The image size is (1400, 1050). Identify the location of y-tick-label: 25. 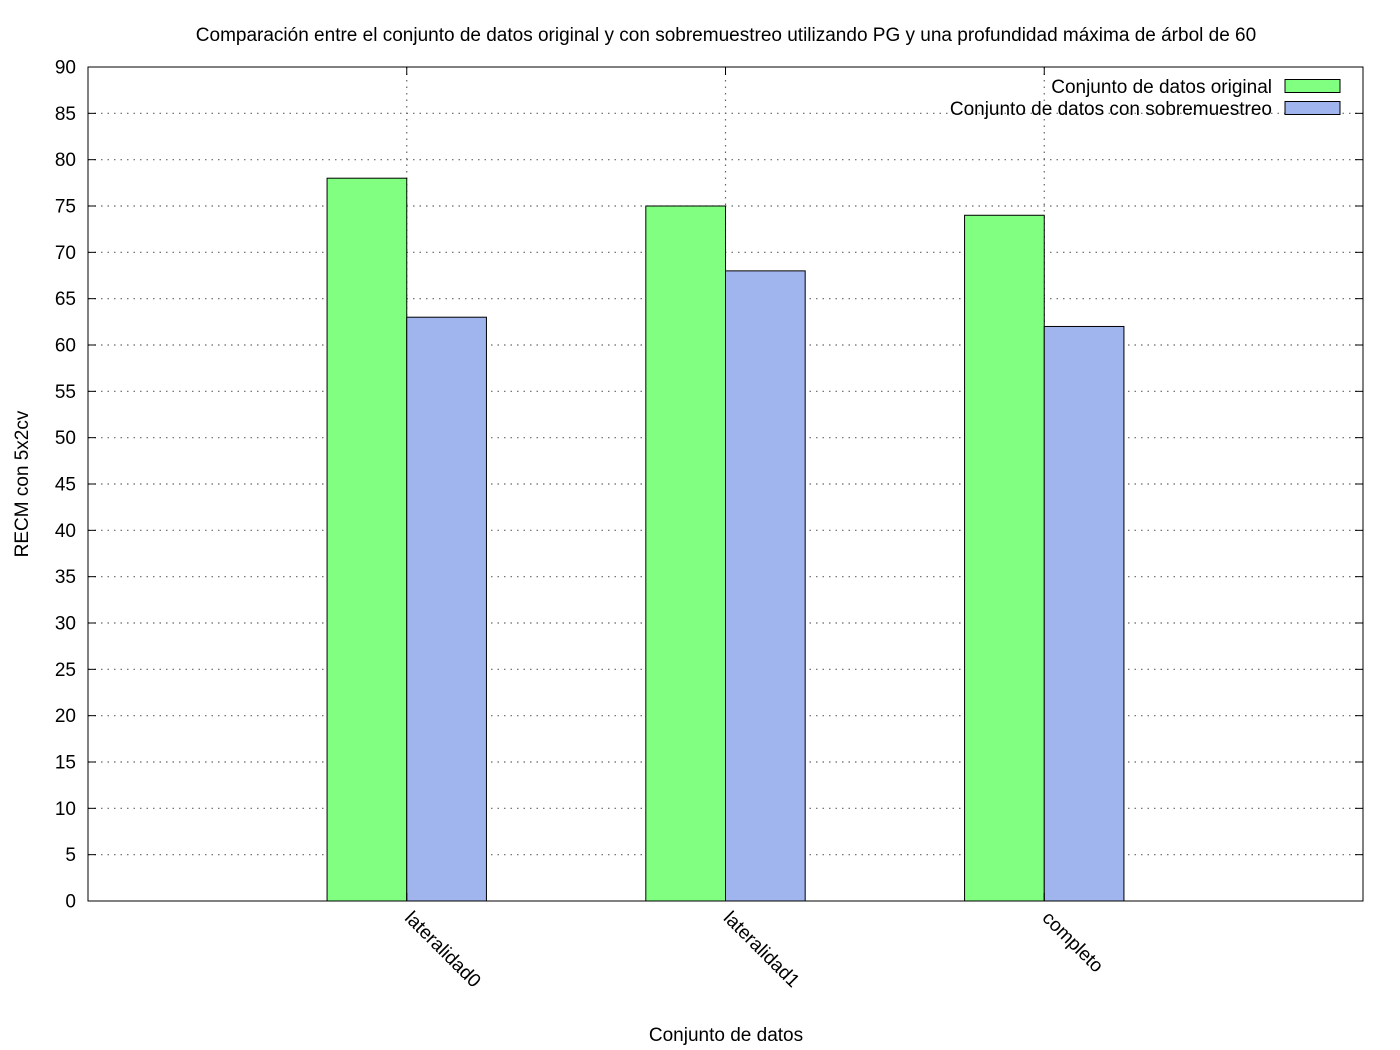
(65, 670).